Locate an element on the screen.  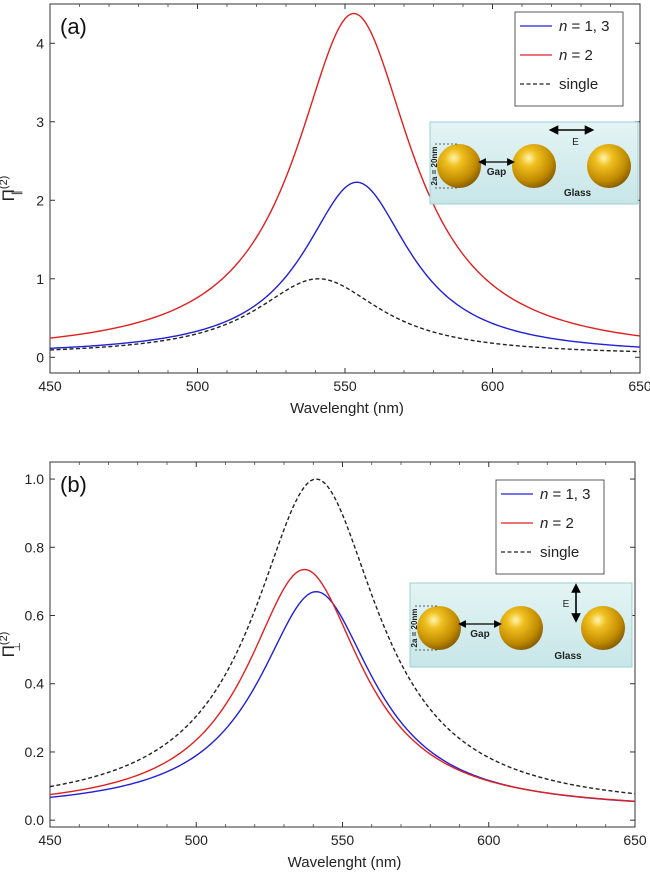
y-axis-label: Π(2)∥ is located at coordinates (11, 189).